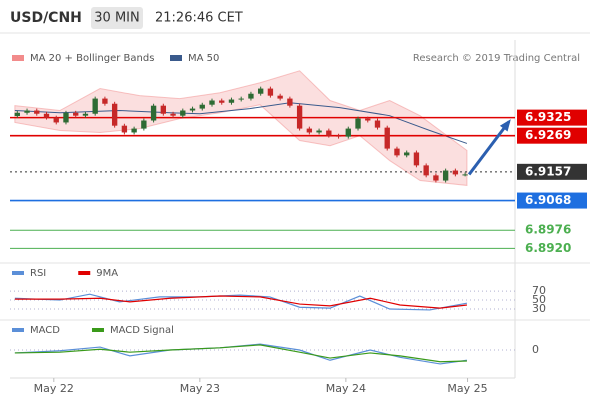  I want to click on y-tick-label: 70, so click(539, 290).